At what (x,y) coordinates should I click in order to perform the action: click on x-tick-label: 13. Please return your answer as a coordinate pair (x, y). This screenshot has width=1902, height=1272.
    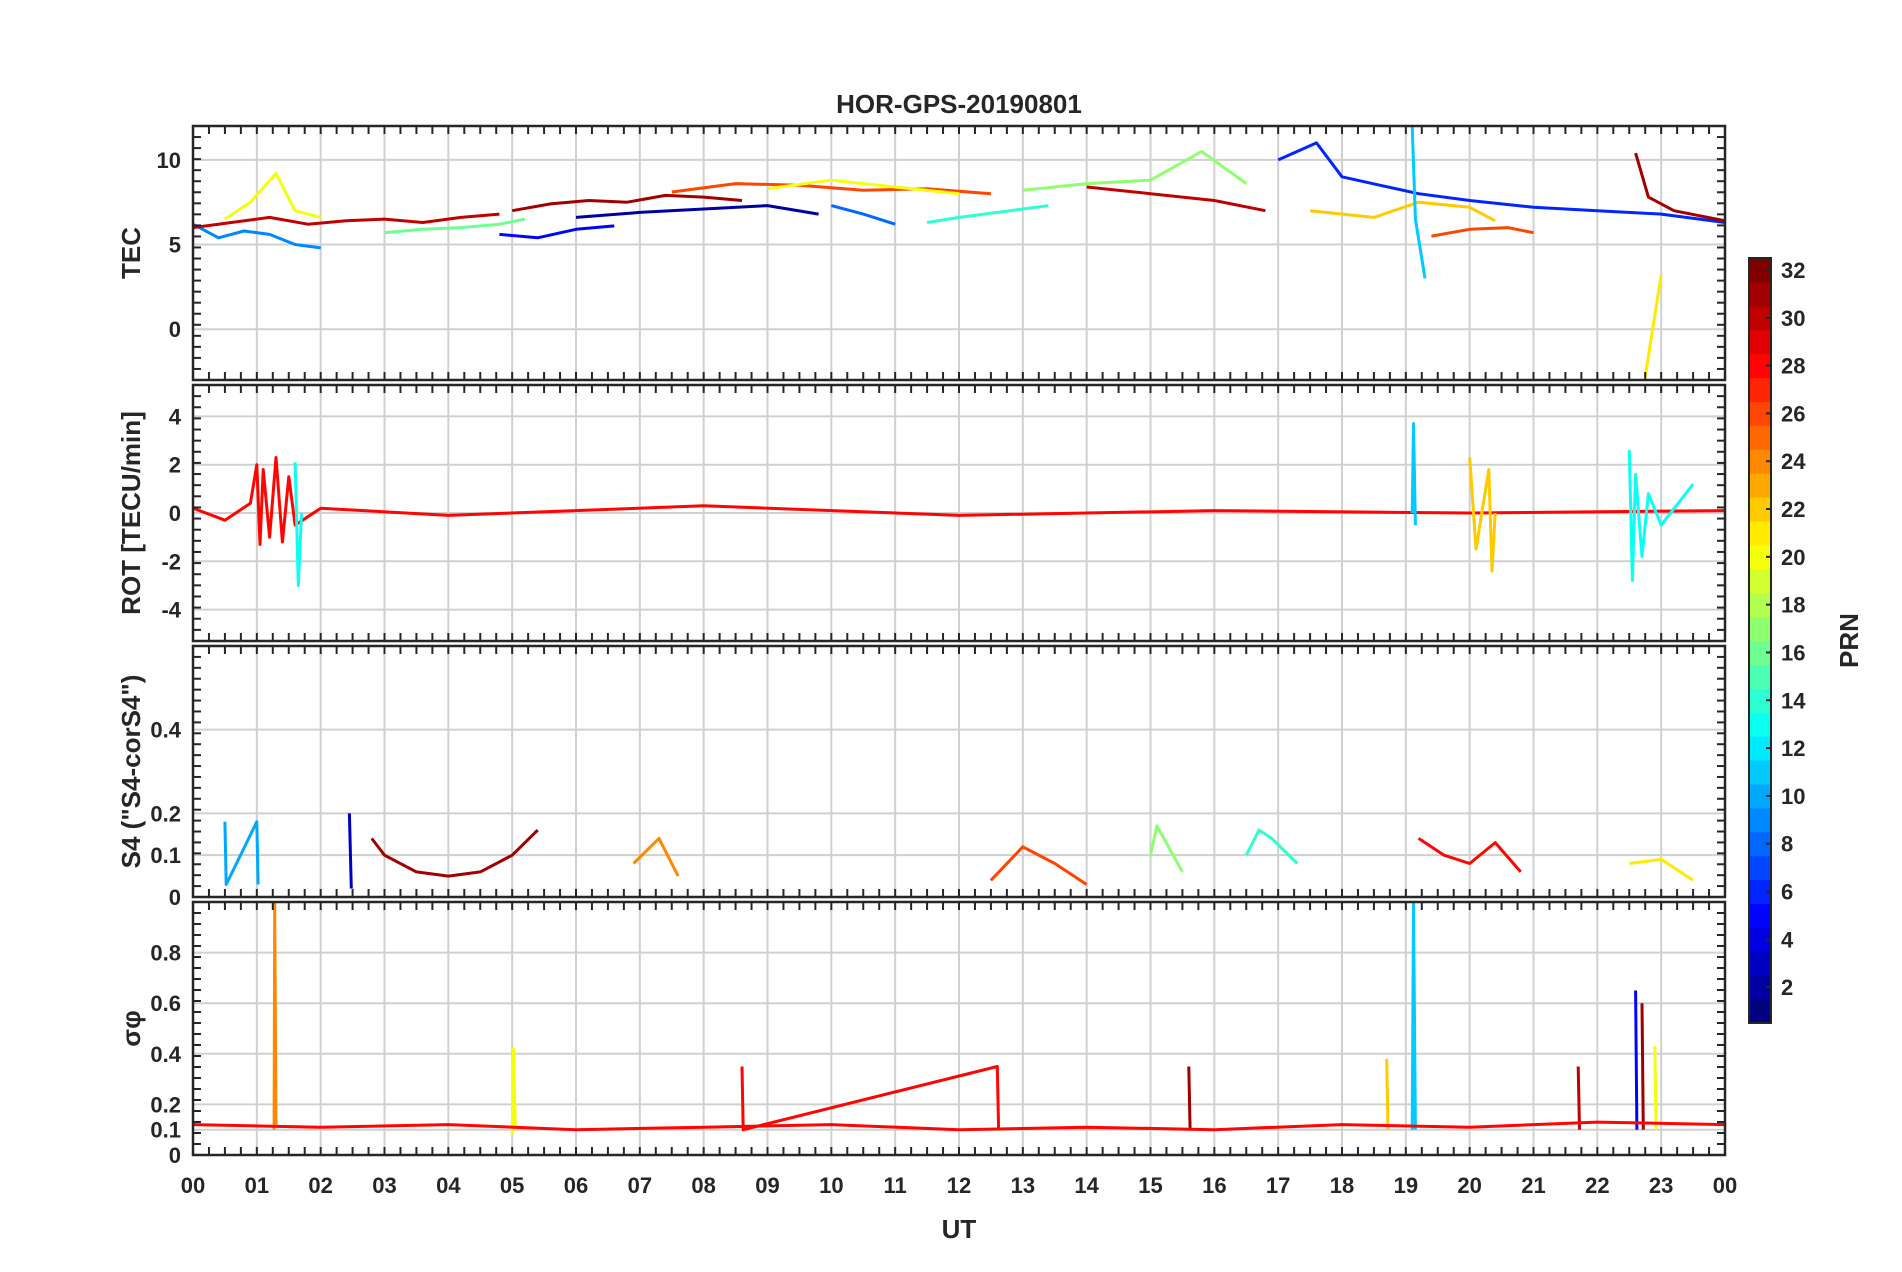
    Looking at the image, I should click on (1023, 1185).